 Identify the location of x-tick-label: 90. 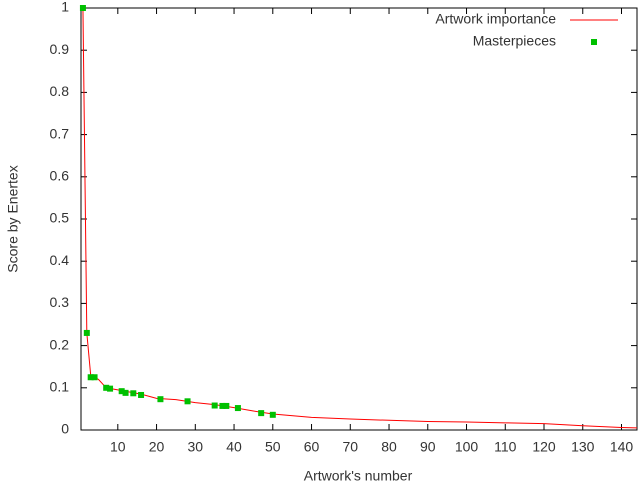
(428, 447).